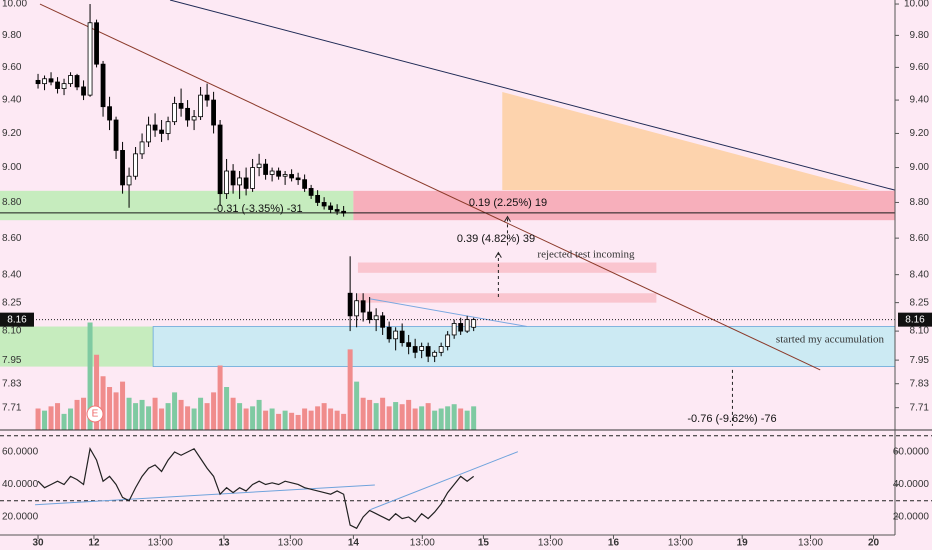  Describe the element at coordinates (920, 100) in the screenshot. I see `y-tick-label: 9.40` at that location.